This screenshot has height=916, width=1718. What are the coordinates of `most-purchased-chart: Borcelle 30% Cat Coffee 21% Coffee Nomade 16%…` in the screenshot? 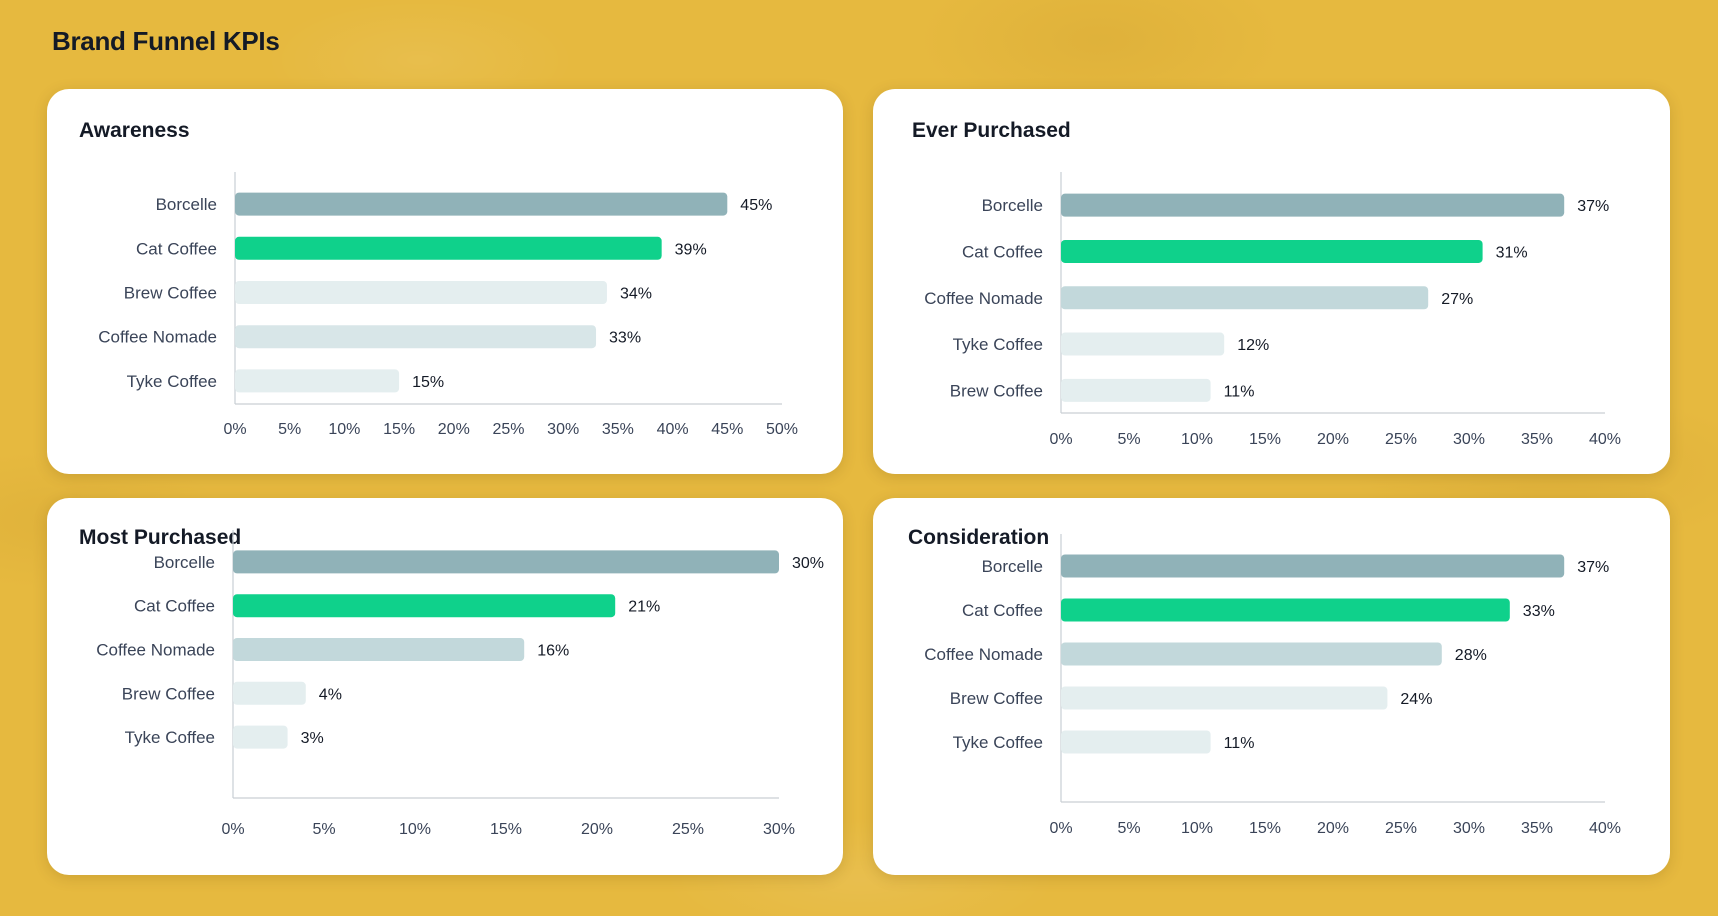 It's located at (460, 684).